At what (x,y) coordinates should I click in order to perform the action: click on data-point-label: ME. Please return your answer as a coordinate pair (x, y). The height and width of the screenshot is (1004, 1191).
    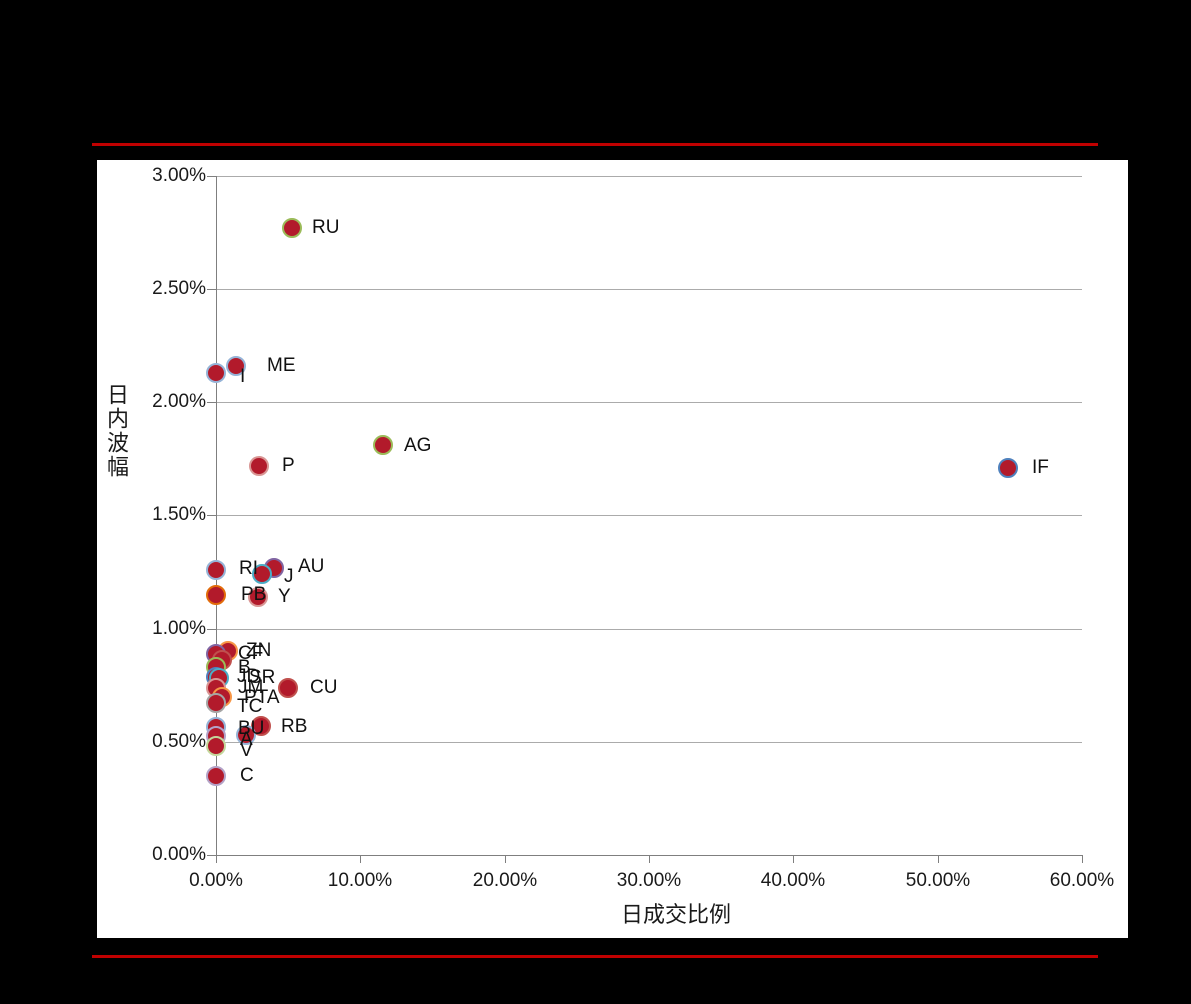
    Looking at the image, I should click on (281, 365).